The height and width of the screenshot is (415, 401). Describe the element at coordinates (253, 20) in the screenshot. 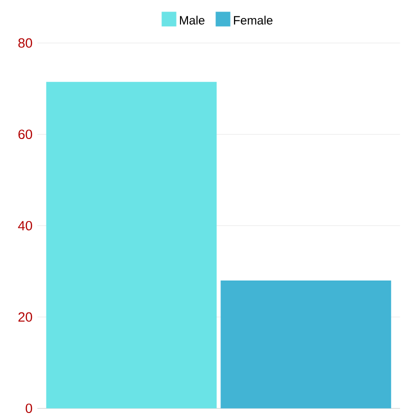

I see `legend-label: Female` at that location.